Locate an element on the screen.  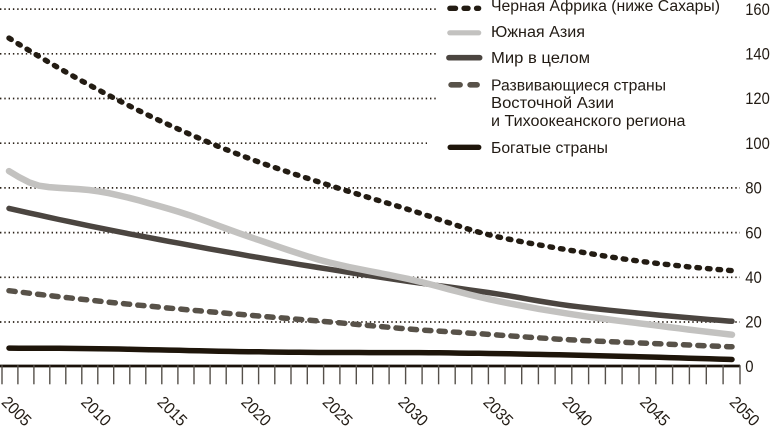
svg-text: 40 is located at coordinates (753, 277).